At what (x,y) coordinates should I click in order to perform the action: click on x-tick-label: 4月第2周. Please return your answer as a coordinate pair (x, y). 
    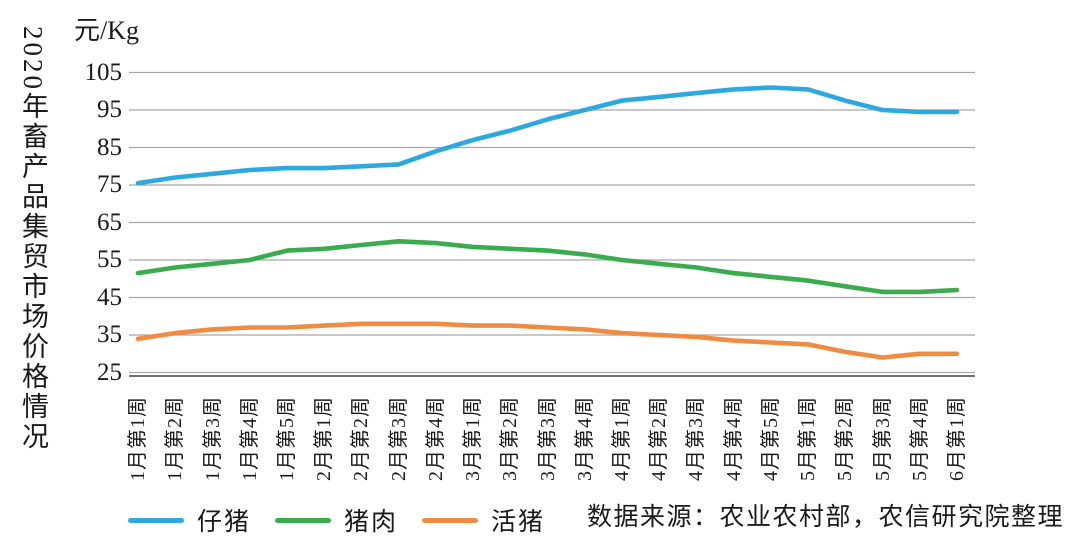
    Looking at the image, I should click on (659, 438).